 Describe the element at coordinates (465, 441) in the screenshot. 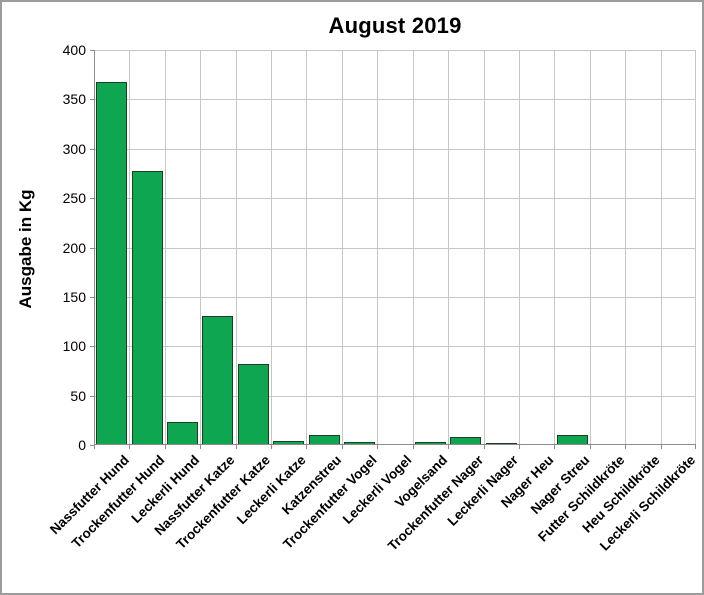

I see `bar-trockenfutter-nager` at that location.